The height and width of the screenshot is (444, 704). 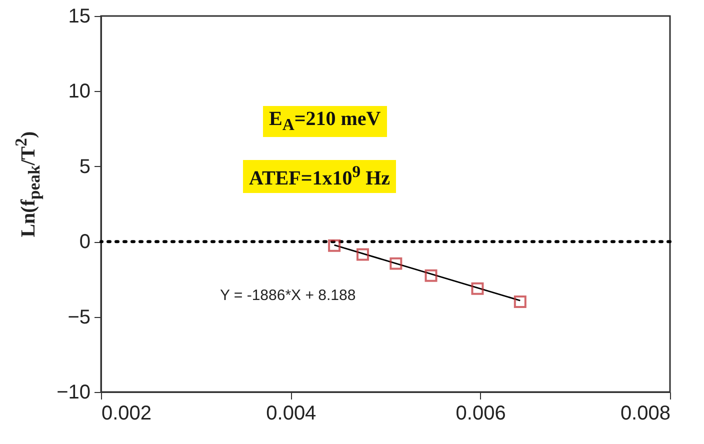 I want to click on y-tick-label: 5, so click(x=84, y=167).